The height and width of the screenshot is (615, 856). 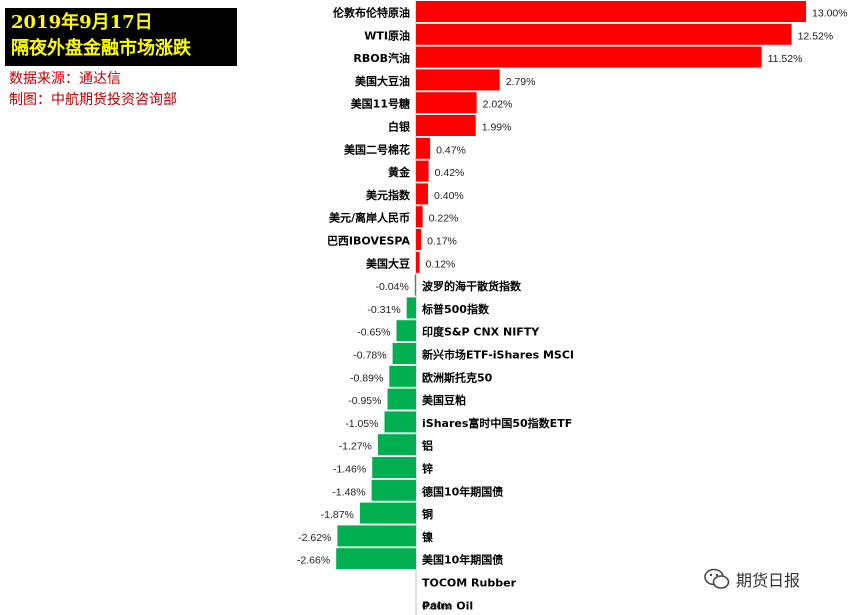 What do you see at coordinates (449, 196) in the screenshot?
I see `value-label-8: 0.40%` at bounding box center [449, 196].